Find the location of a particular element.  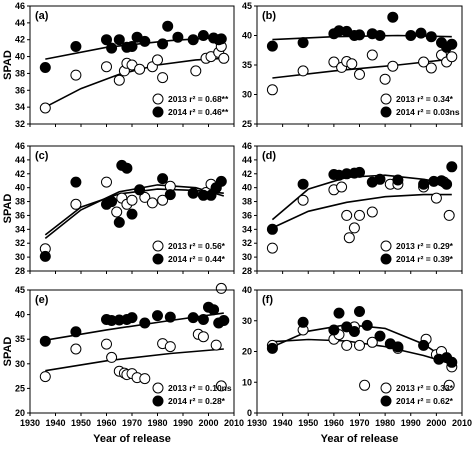

legend-entry-2013: 2013 r² = 0.33* is located at coordinates (425, 388).